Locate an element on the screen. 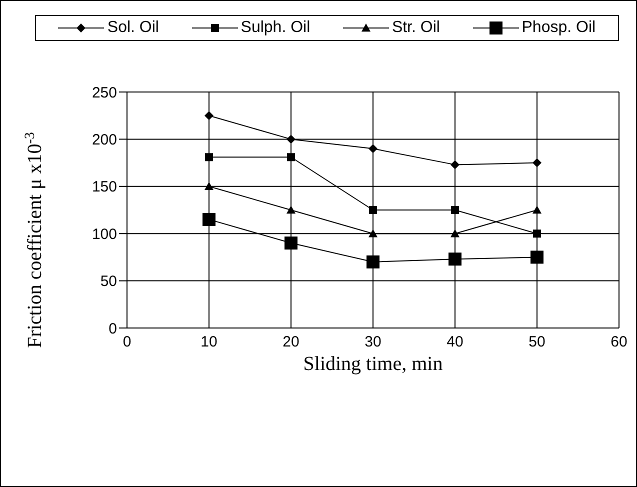  y-tick-label: 250 is located at coordinates (104, 93).